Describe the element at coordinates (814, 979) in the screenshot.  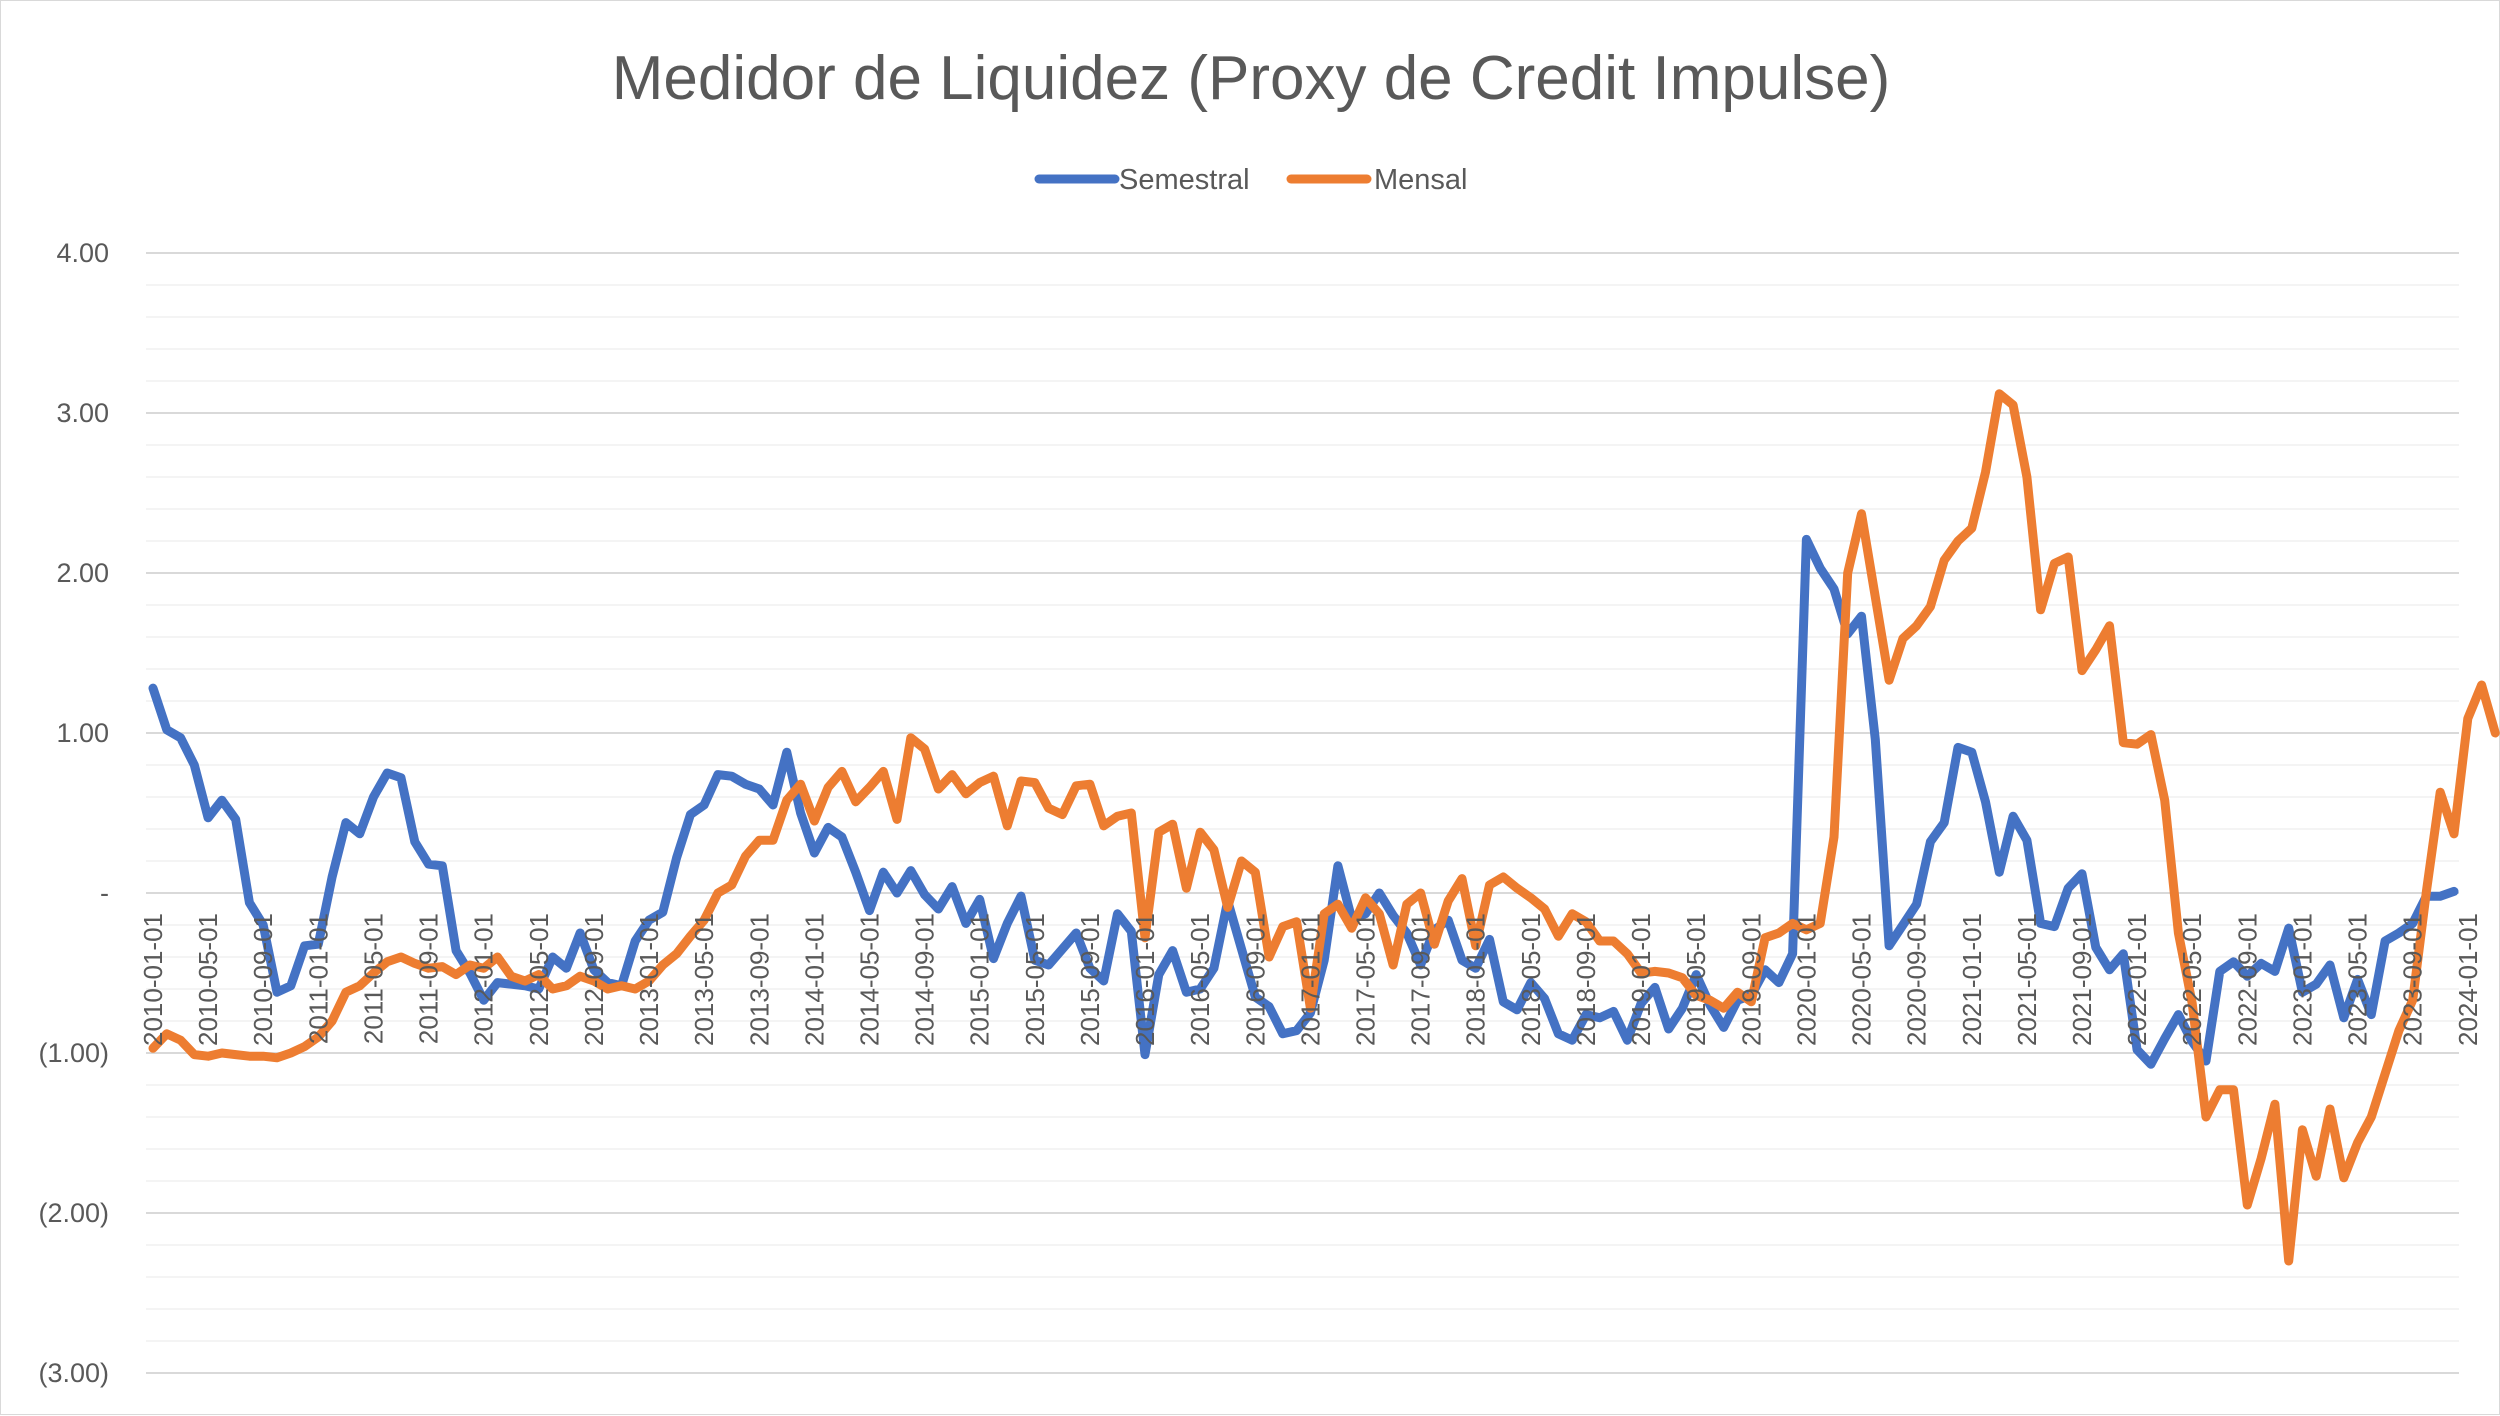
I see `x-tick-label: 2014-01-01` at that location.